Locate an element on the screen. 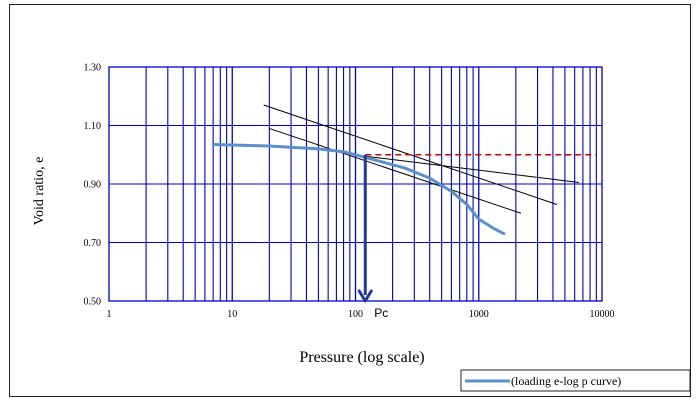  x-axis-label: Pressure (log scale) is located at coordinates (361, 357).